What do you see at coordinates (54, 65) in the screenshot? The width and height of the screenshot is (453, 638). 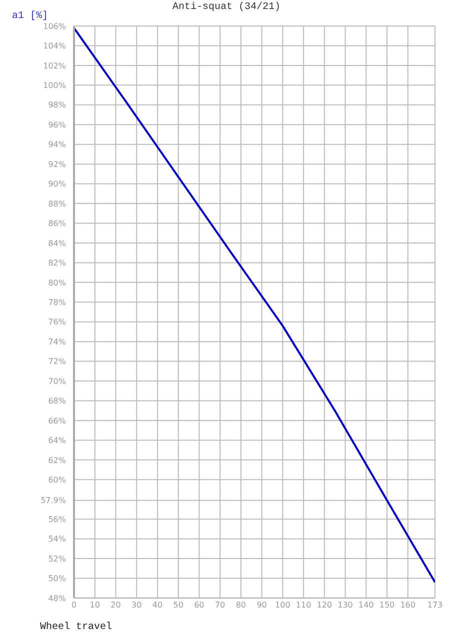 I see `y-tick-label: 102%` at bounding box center [54, 65].